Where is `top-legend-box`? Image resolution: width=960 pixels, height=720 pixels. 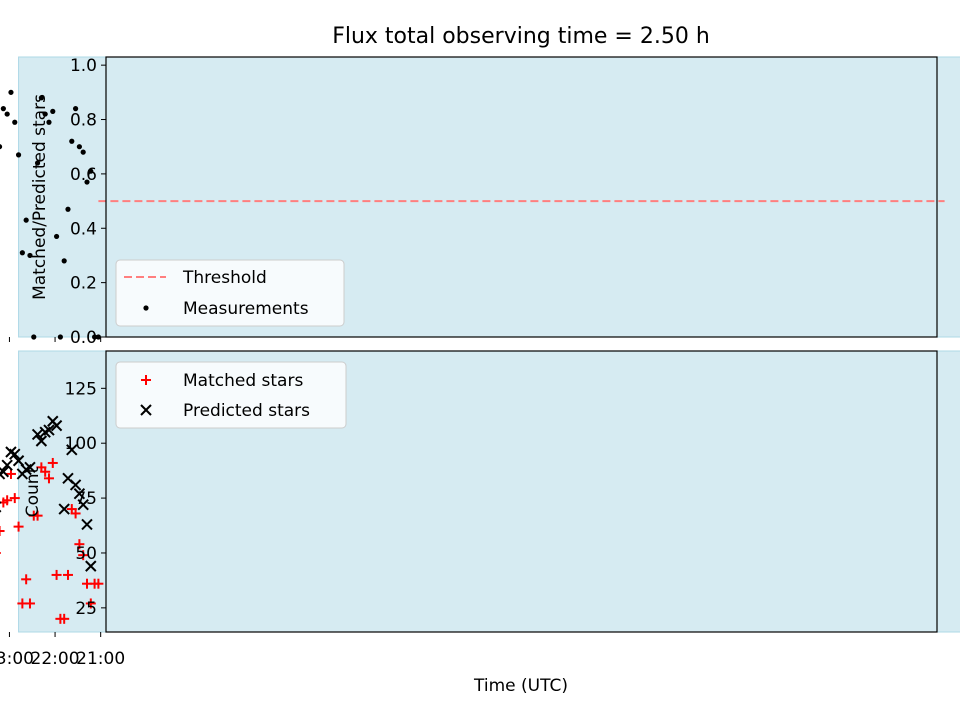
top-legend-box is located at coordinates (230, 293).